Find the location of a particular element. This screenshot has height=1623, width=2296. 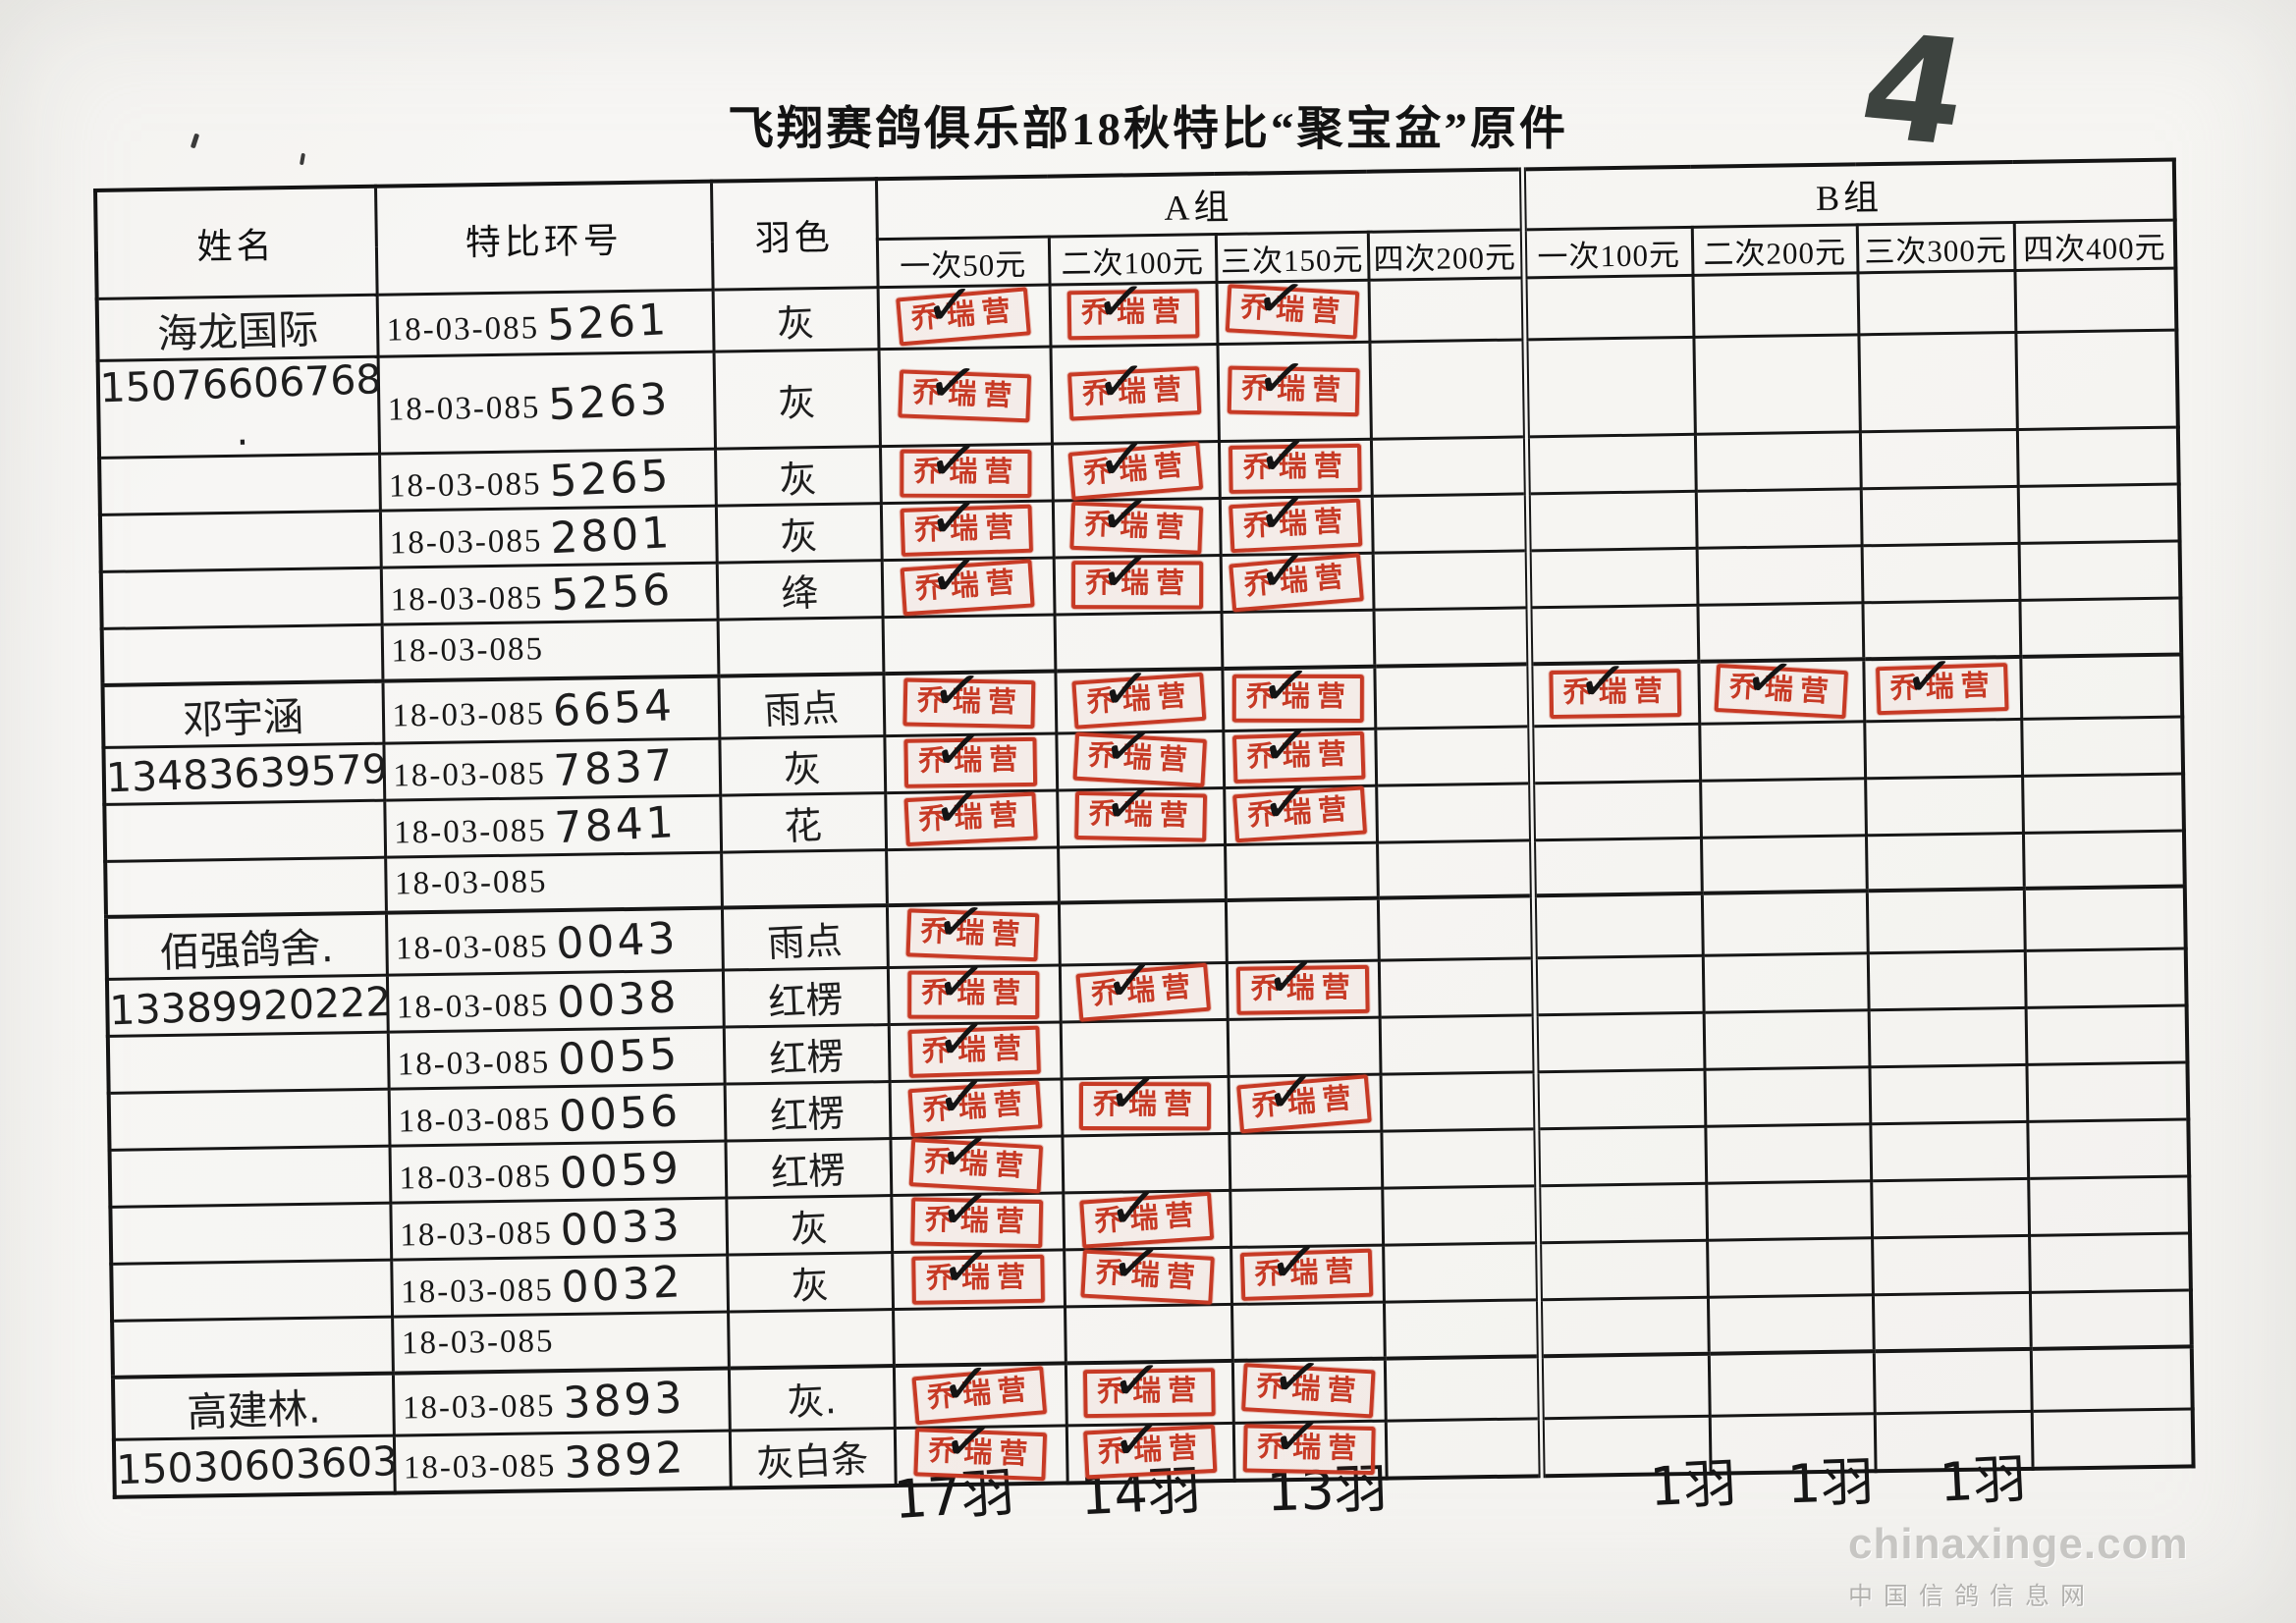

handwritten-feather-color: 灰白条 is located at coordinates (812, 1460).